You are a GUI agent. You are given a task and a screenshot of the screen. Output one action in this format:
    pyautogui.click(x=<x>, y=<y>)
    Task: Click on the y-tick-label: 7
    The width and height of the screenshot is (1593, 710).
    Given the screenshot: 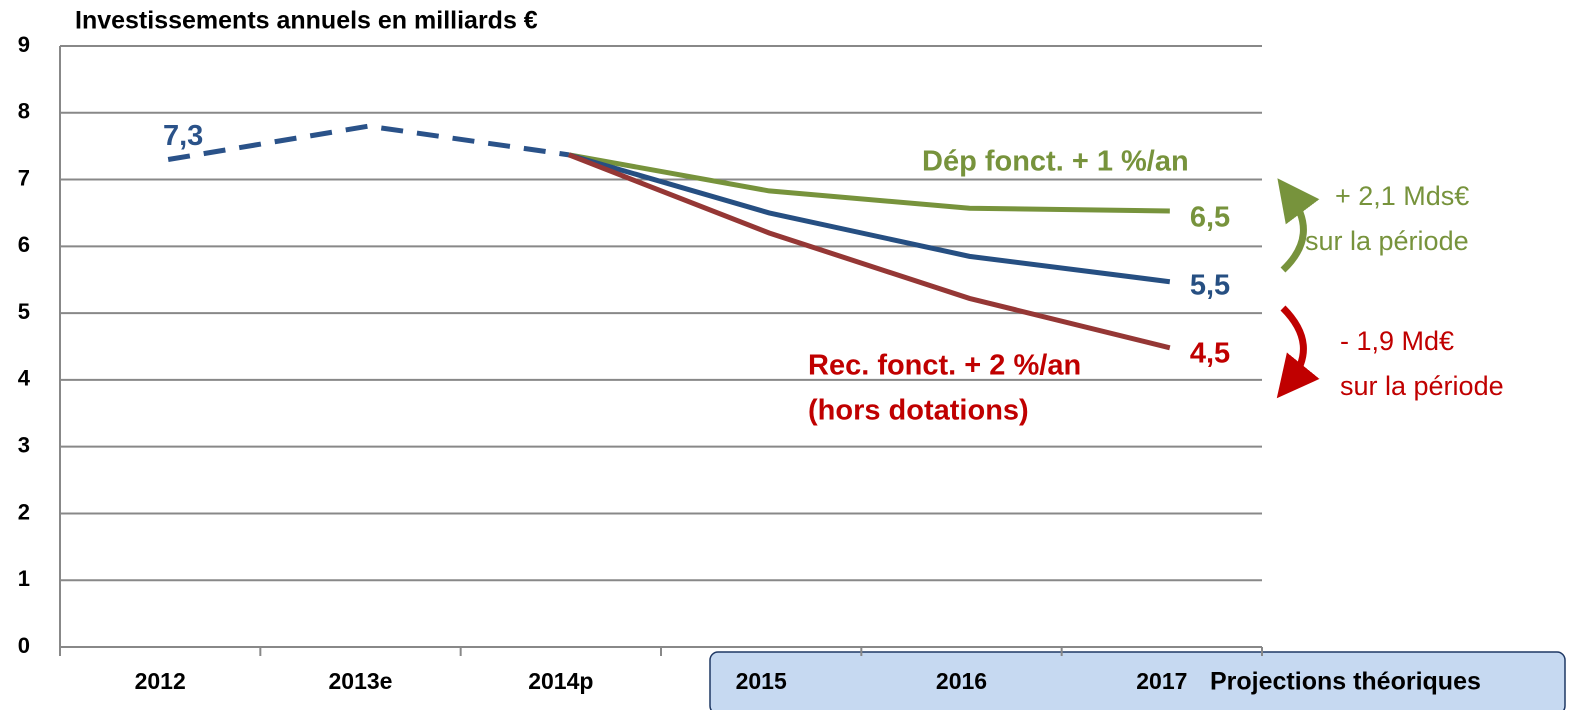 What is the action you would take?
    pyautogui.click(x=24, y=177)
    